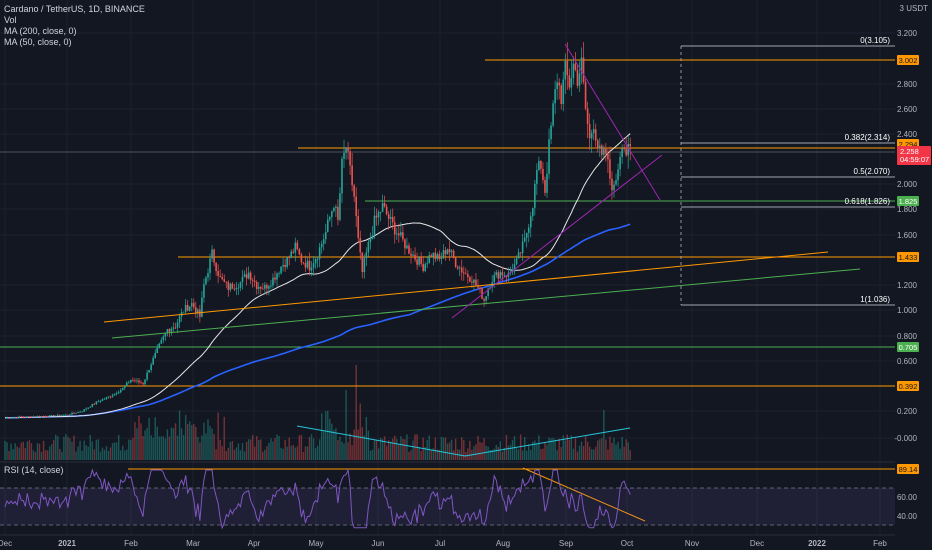 Image resolution: width=932 pixels, height=550 pixels. I want to click on rsi-band, so click(447, 506).